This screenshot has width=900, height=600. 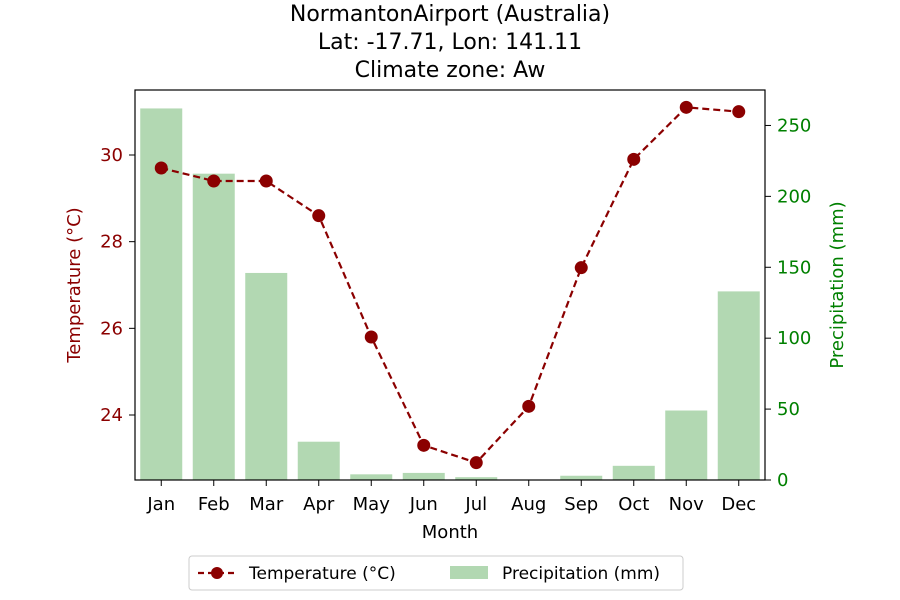 I want to click on x-tick-label: Jul, so click(x=475, y=504).